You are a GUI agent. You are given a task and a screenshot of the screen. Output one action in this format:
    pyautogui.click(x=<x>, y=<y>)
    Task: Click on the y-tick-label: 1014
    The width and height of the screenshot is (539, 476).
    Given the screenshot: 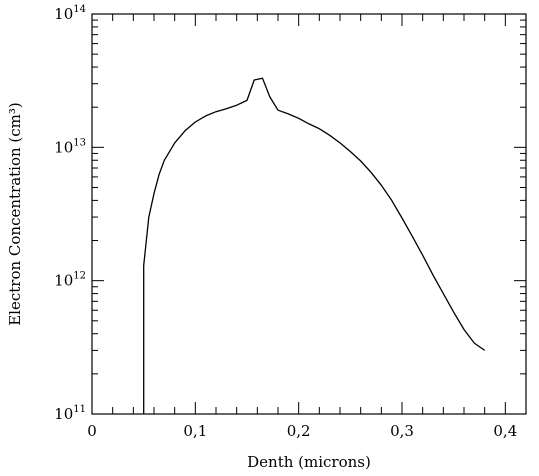 What is the action you would take?
    pyautogui.click(x=70, y=13)
    